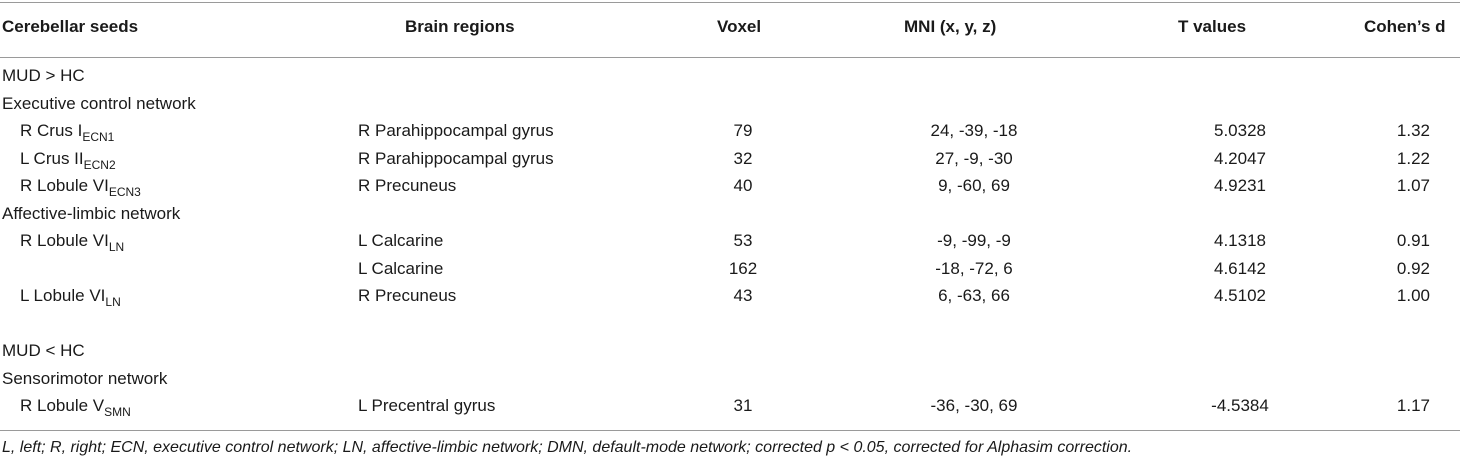 Image resolution: width=1460 pixels, height=460 pixels. Describe the element at coordinates (743, 158) in the screenshot. I see `voxel-cell: 32` at that location.